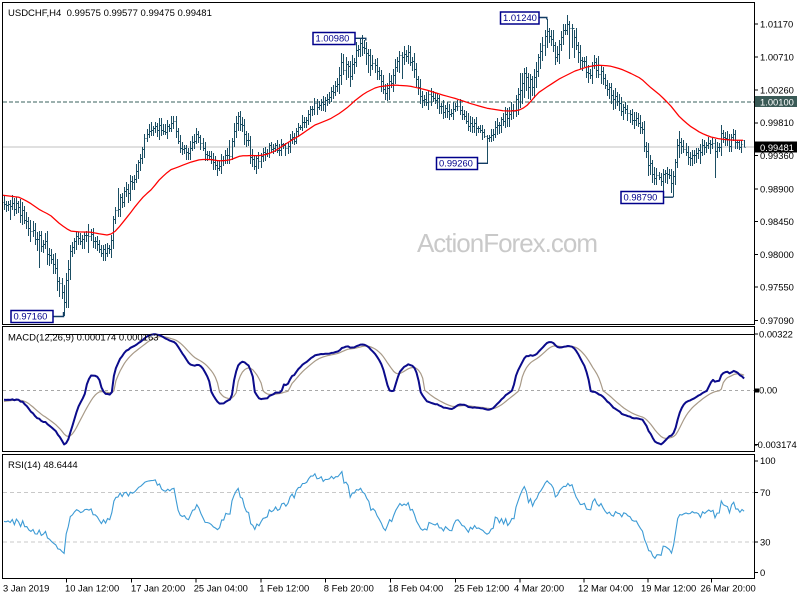 The image size is (800, 600). I want to click on svg-text: 0.98450, so click(777, 221).